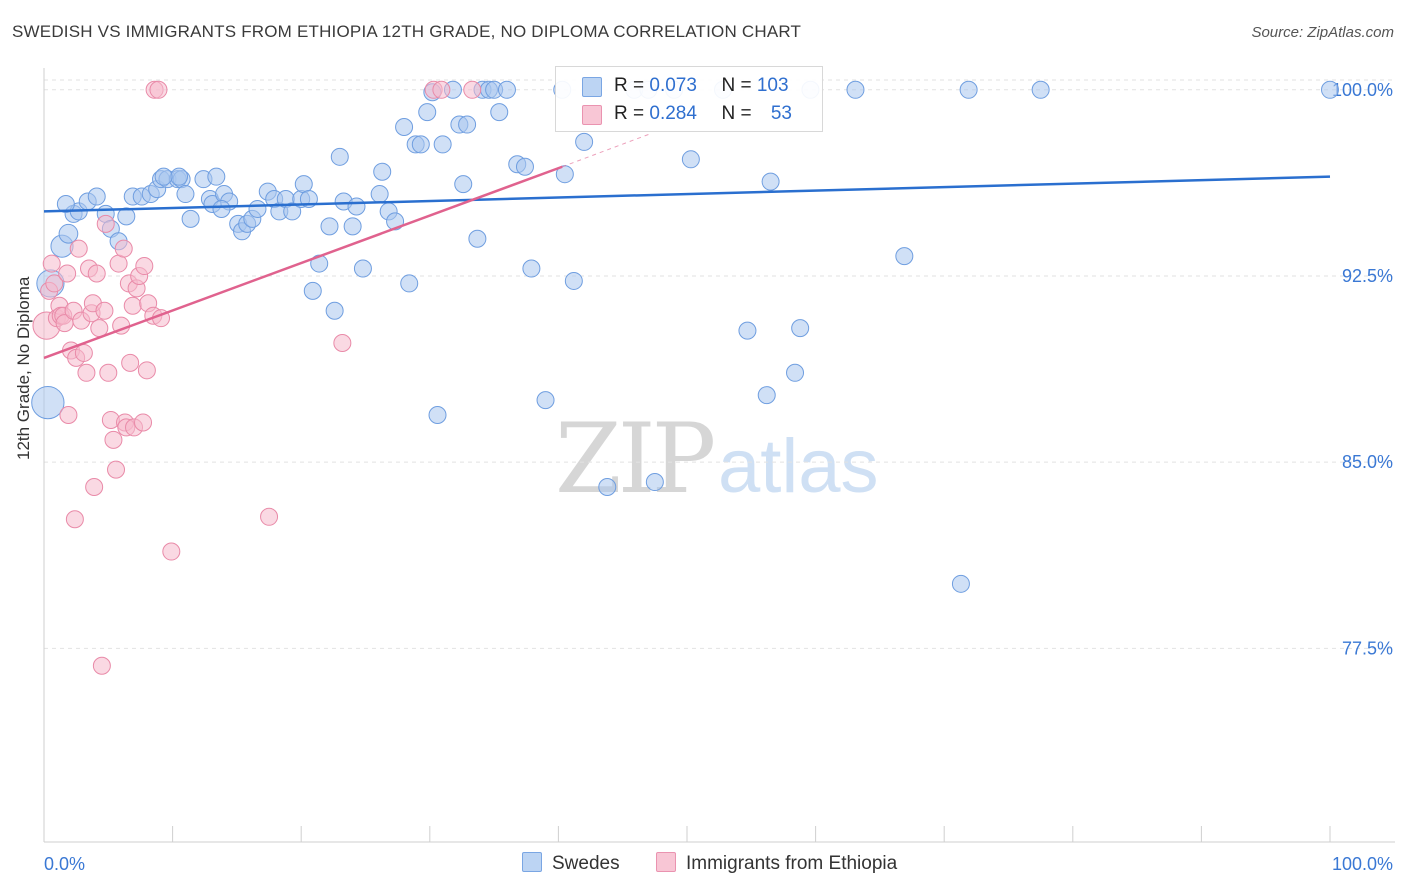 The height and width of the screenshot is (892, 1406). Describe the element at coordinates (592, 115) in the screenshot. I see `ethiopia-swatch` at that location.